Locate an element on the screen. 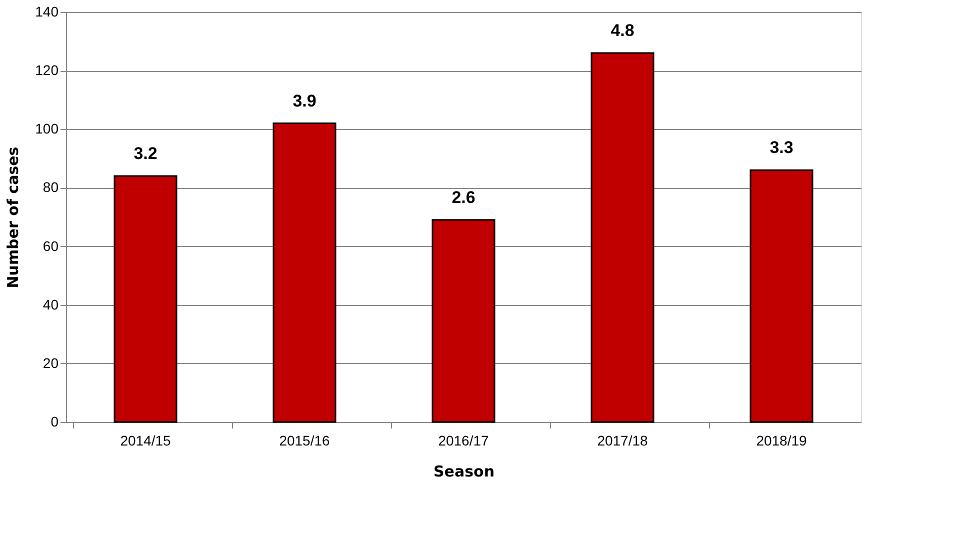 The width and height of the screenshot is (958, 559). x-tick-label: 2018/19 is located at coordinates (782, 440).